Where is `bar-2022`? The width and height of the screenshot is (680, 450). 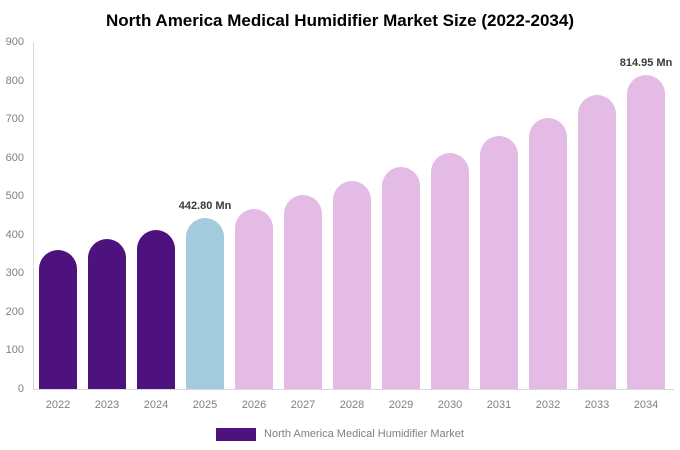
bar-2022 is located at coordinates (58, 319).